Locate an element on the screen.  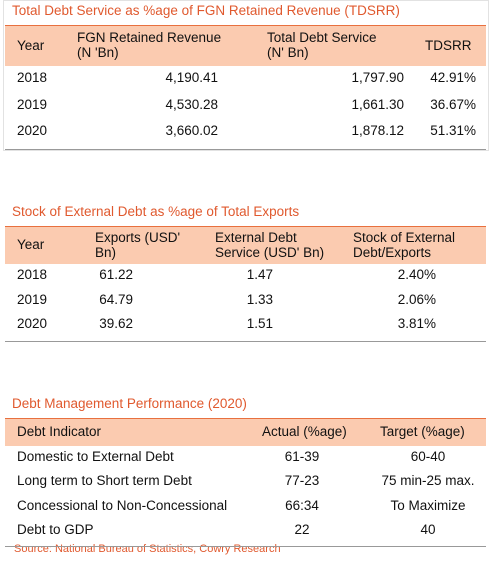
column-header: Total Debt Service (N' Bn) is located at coordinates (322, 45).